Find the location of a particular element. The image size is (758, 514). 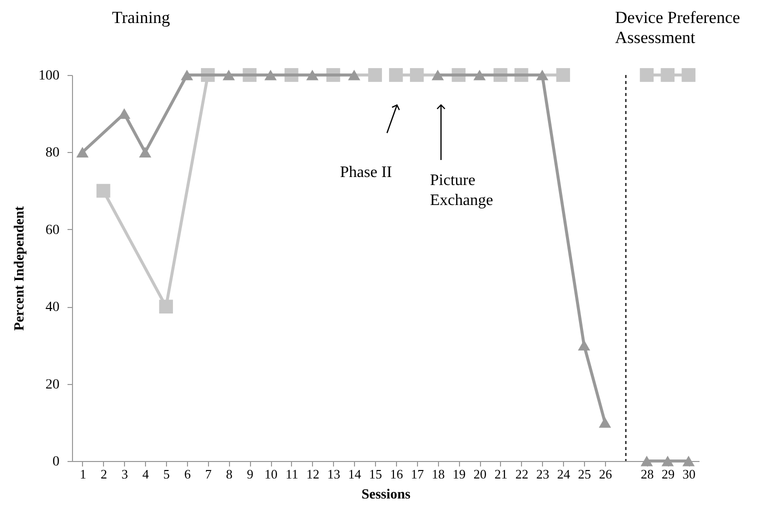

annotation: Phase II is located at coordinates (366, 172).